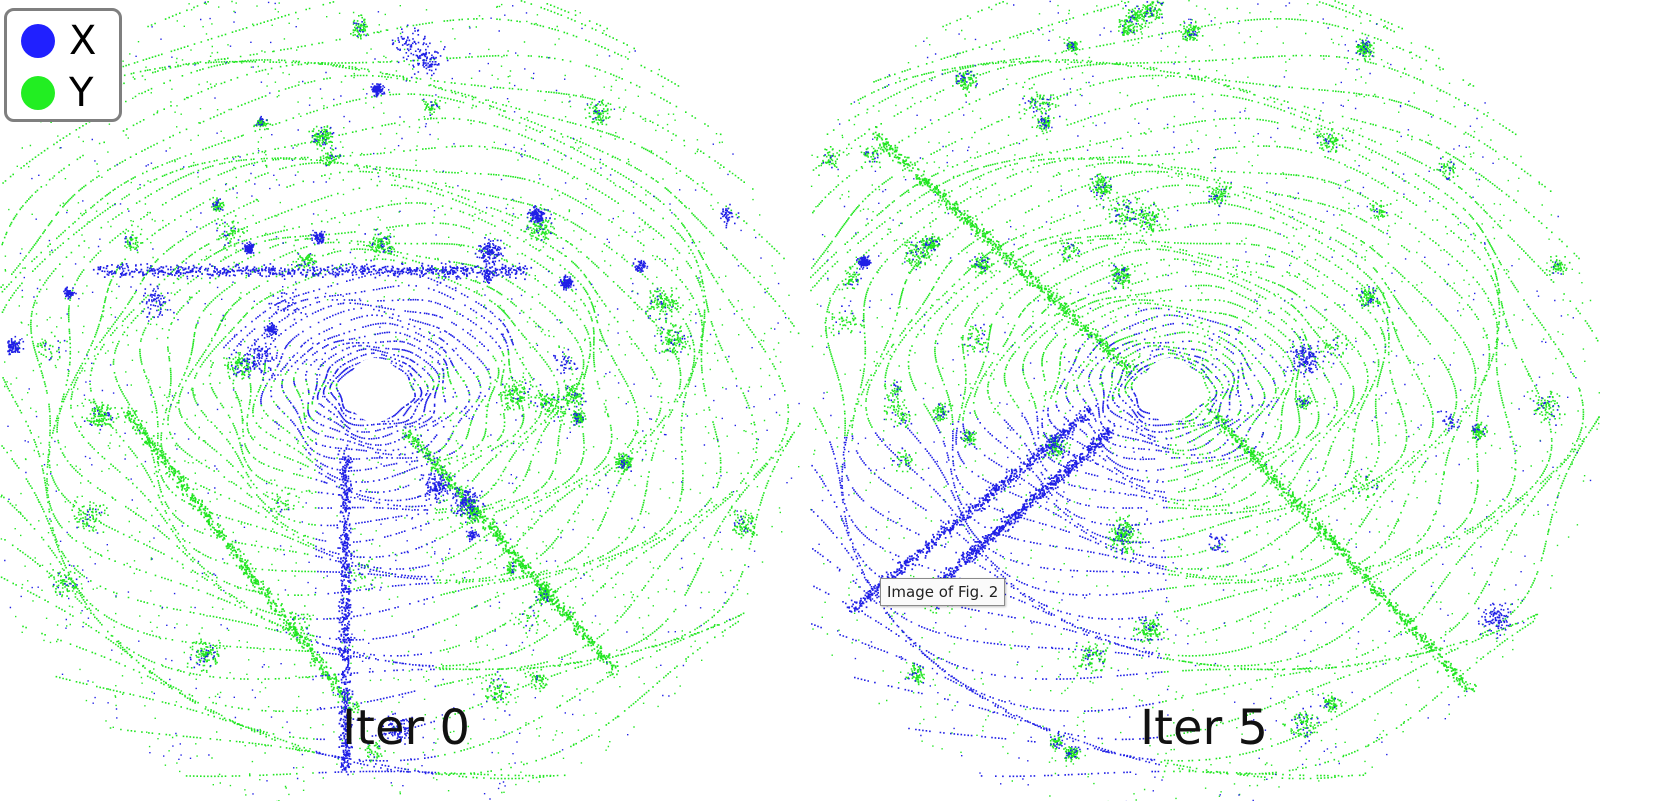 This screenshot has width=1666, height=801. What do you see at coordinates (63, 65) in the screenshot?
I see `legend: X Y` at bounding box center [63, 65].